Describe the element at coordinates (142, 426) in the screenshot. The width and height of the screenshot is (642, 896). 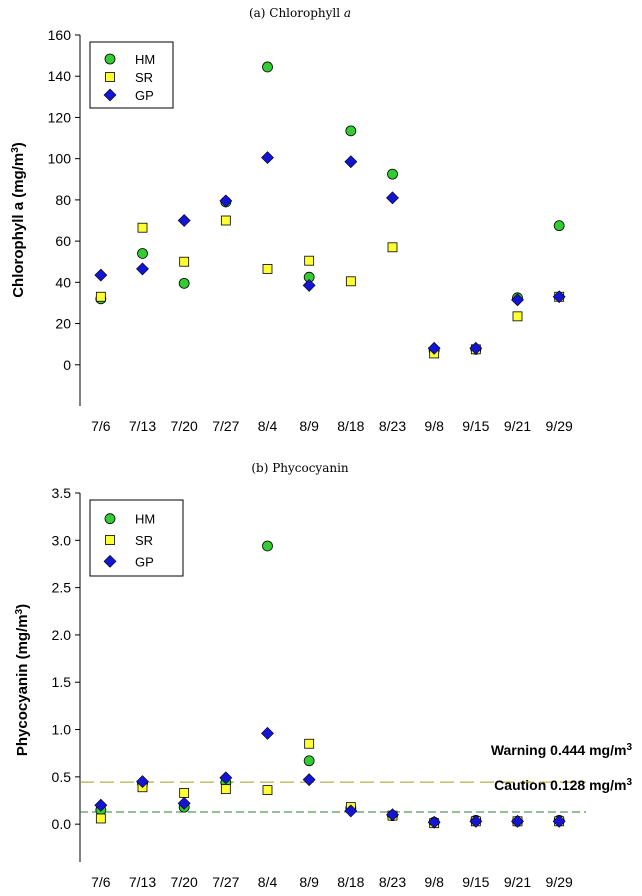
I see `chl-x-tick-label: 7/13` at that location.